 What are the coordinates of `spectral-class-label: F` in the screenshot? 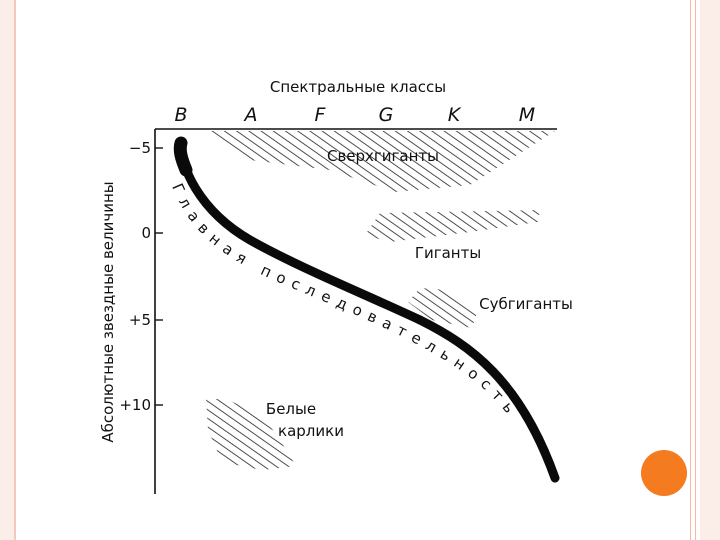 It's located at (321, 115).